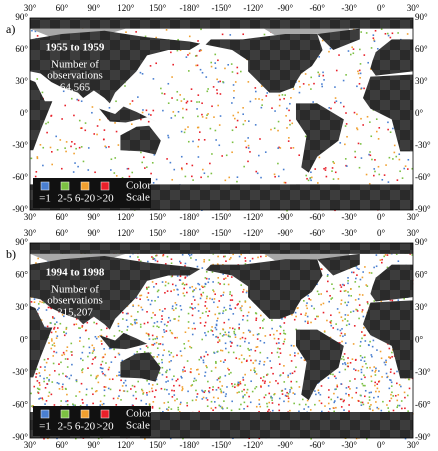 The width and height of the screenshot is (438, 451). Describe the element at coordinates (421, 81) in the screenshot. I see `lat-tick-label: 30°` at that location.